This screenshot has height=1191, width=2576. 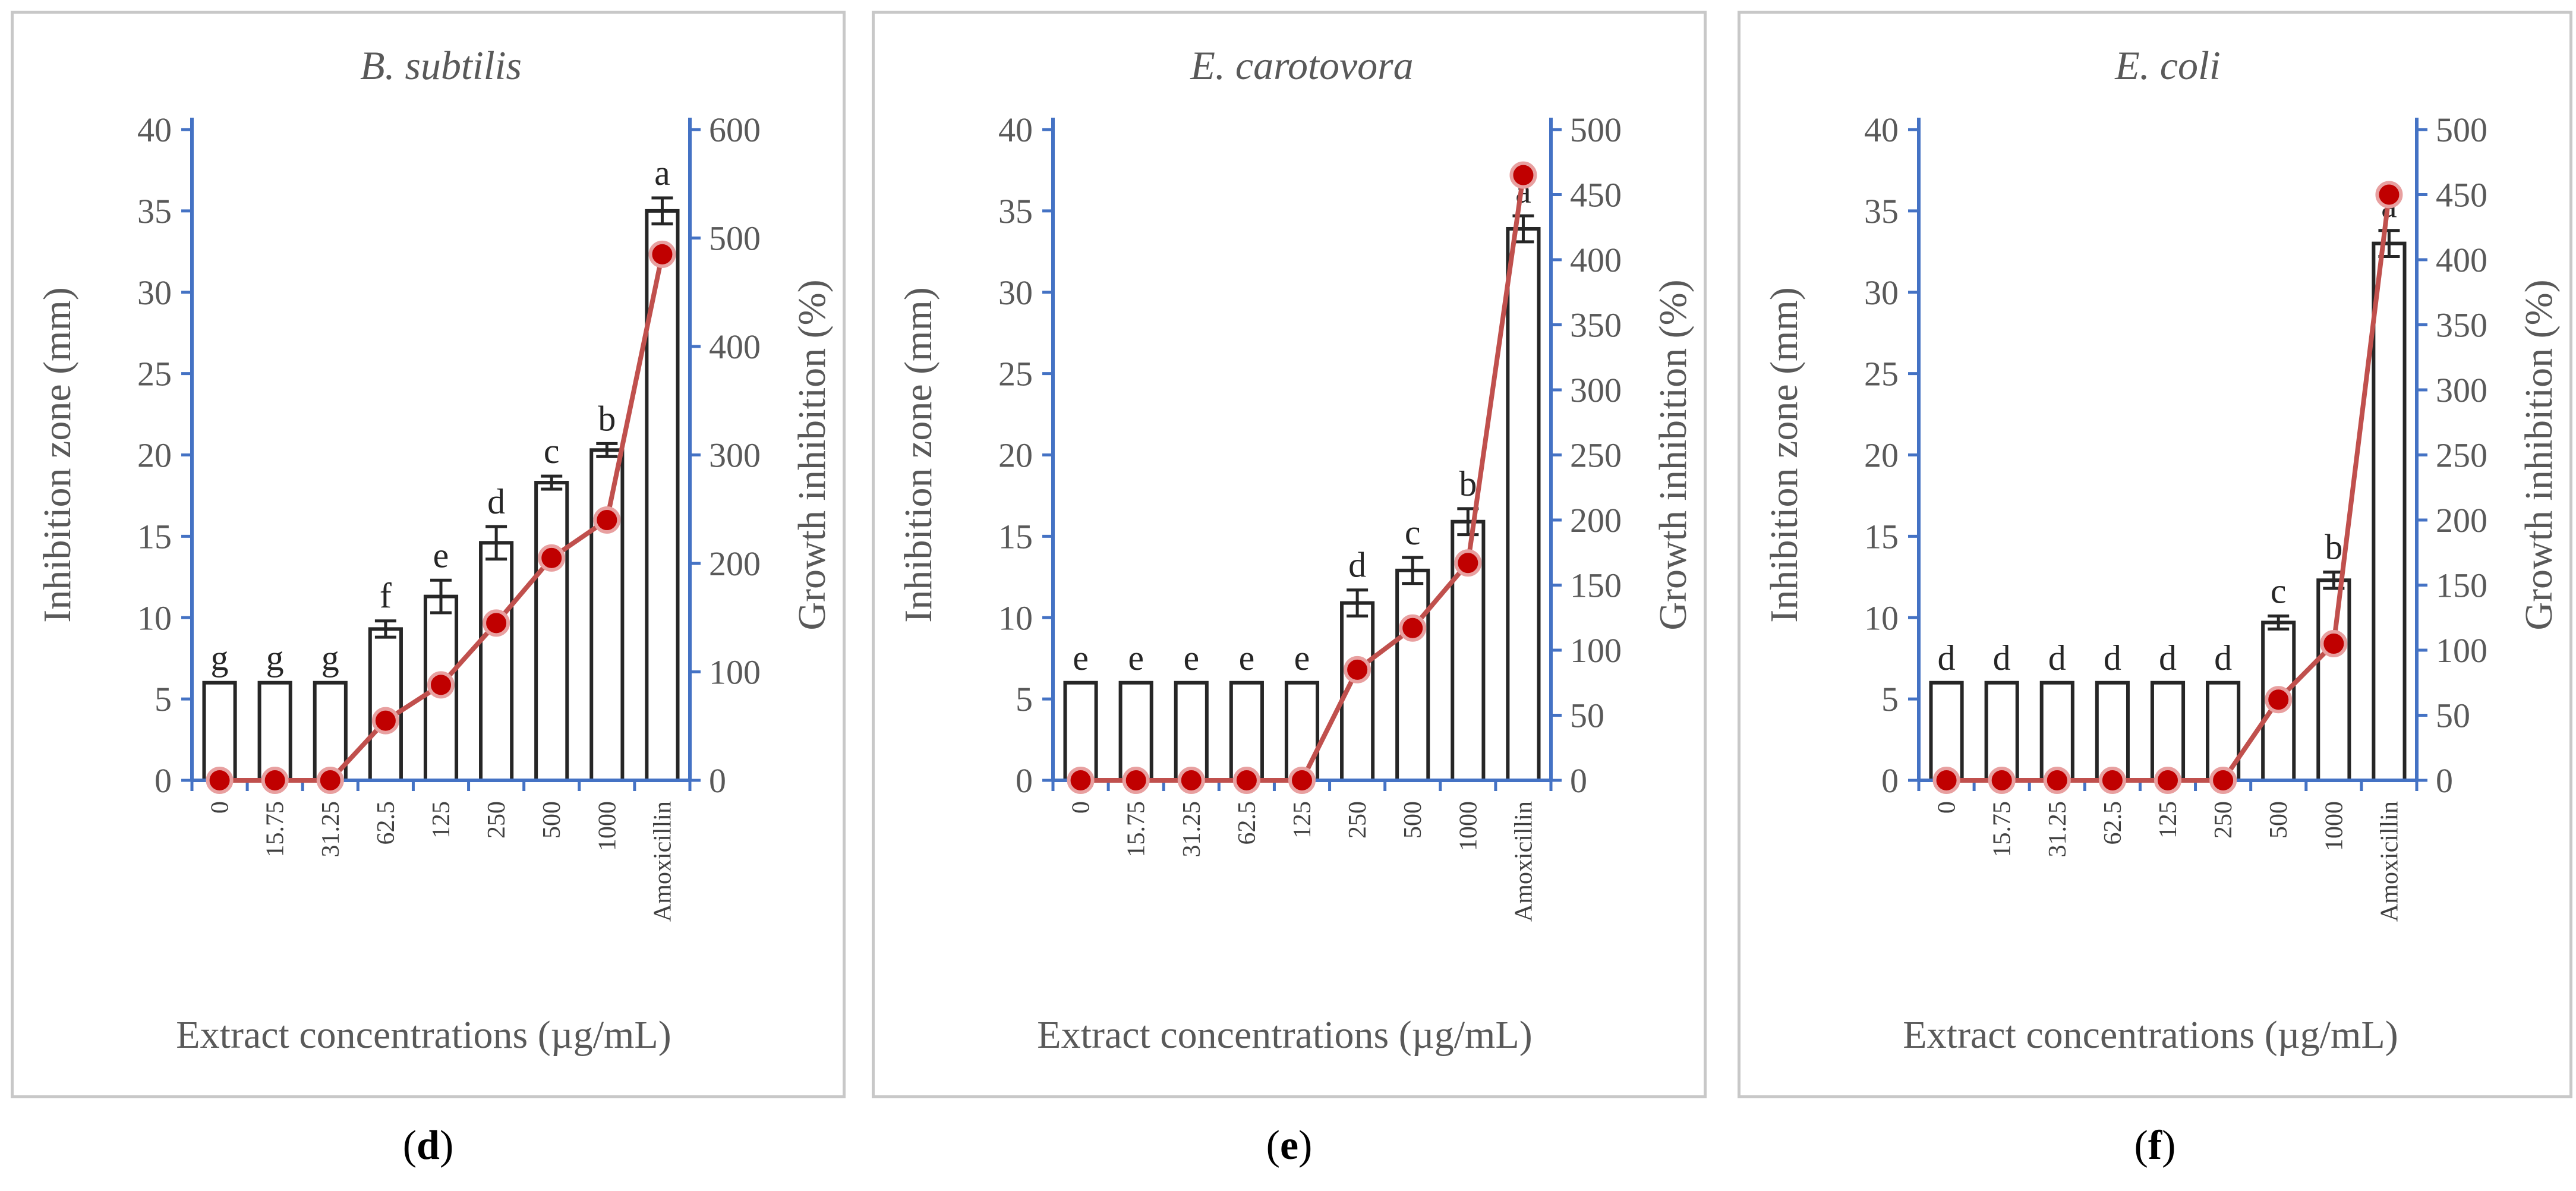 I want to click on x-tick-label-0: 0, so click(x=1082, y=807).